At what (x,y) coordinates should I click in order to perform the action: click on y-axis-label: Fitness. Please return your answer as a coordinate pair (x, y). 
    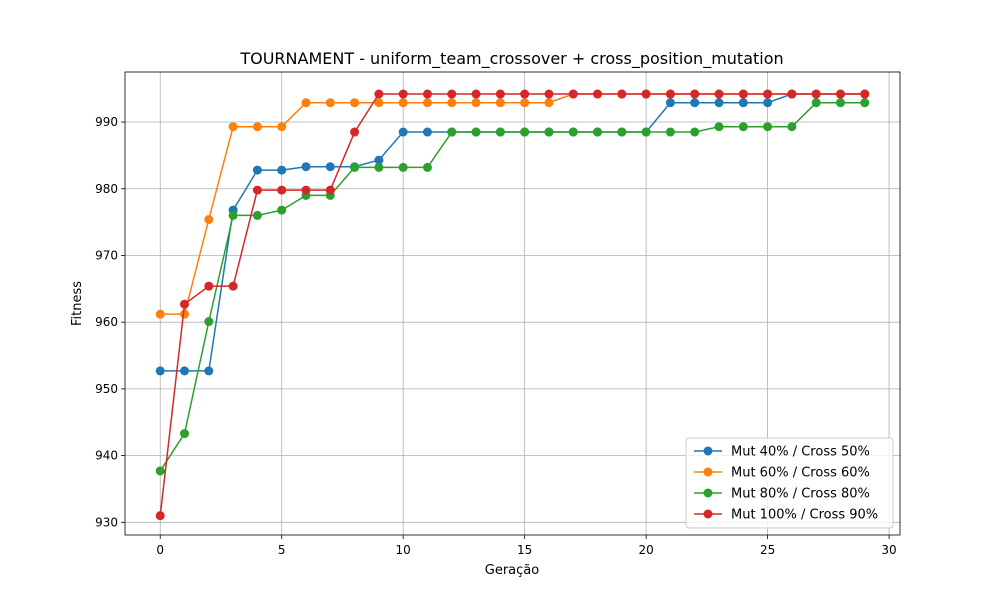
    Looking at the image, I should click on (77, 303).